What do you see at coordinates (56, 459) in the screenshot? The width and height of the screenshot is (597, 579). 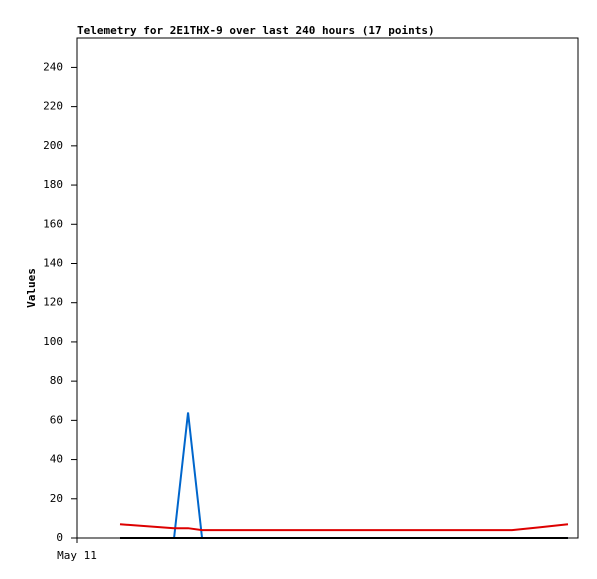 I see `y-tick-label: 40` at bounding box center [56, 459].